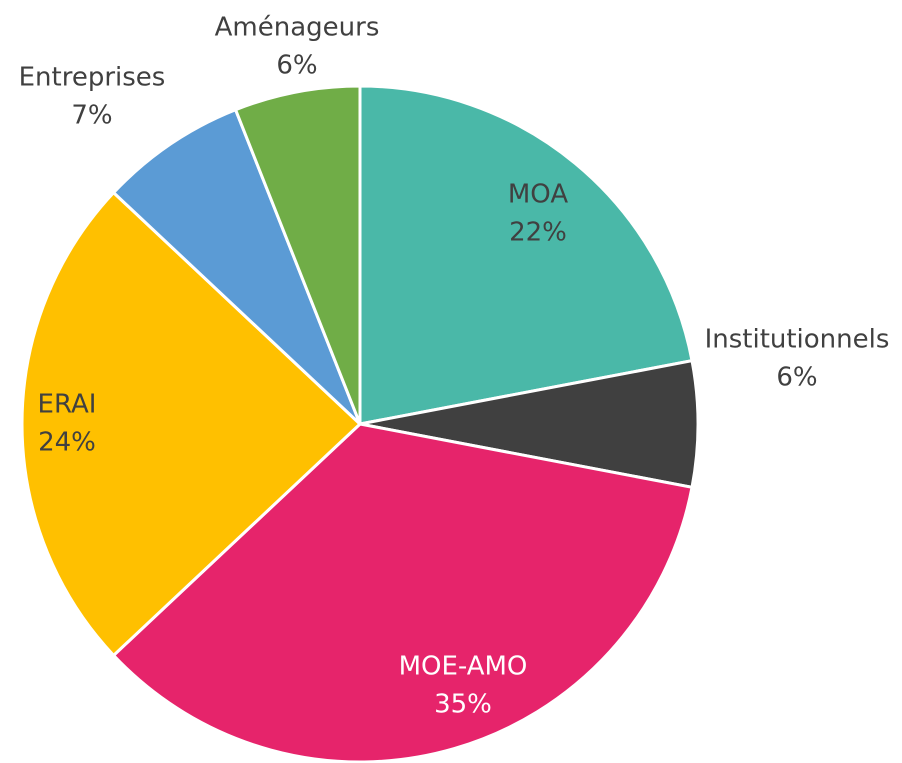  Describe the element at coordinates (91, 116) in the screenshot. I see `slice-value: 7%` at that location.